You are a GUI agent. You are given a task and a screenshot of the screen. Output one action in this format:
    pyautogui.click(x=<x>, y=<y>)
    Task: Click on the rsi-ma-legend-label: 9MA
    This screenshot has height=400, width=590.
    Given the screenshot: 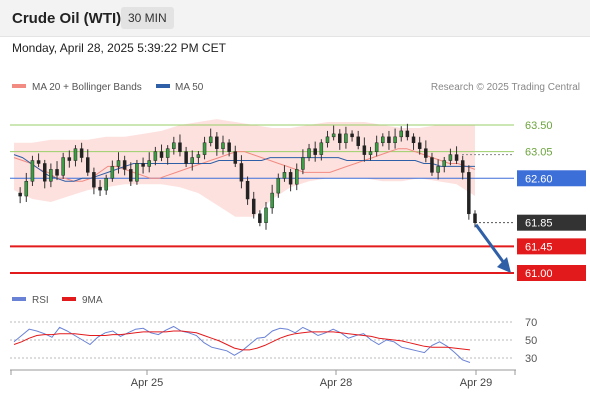 What is the action you would take?
    pyautogui.click(x=92, y=300)
    